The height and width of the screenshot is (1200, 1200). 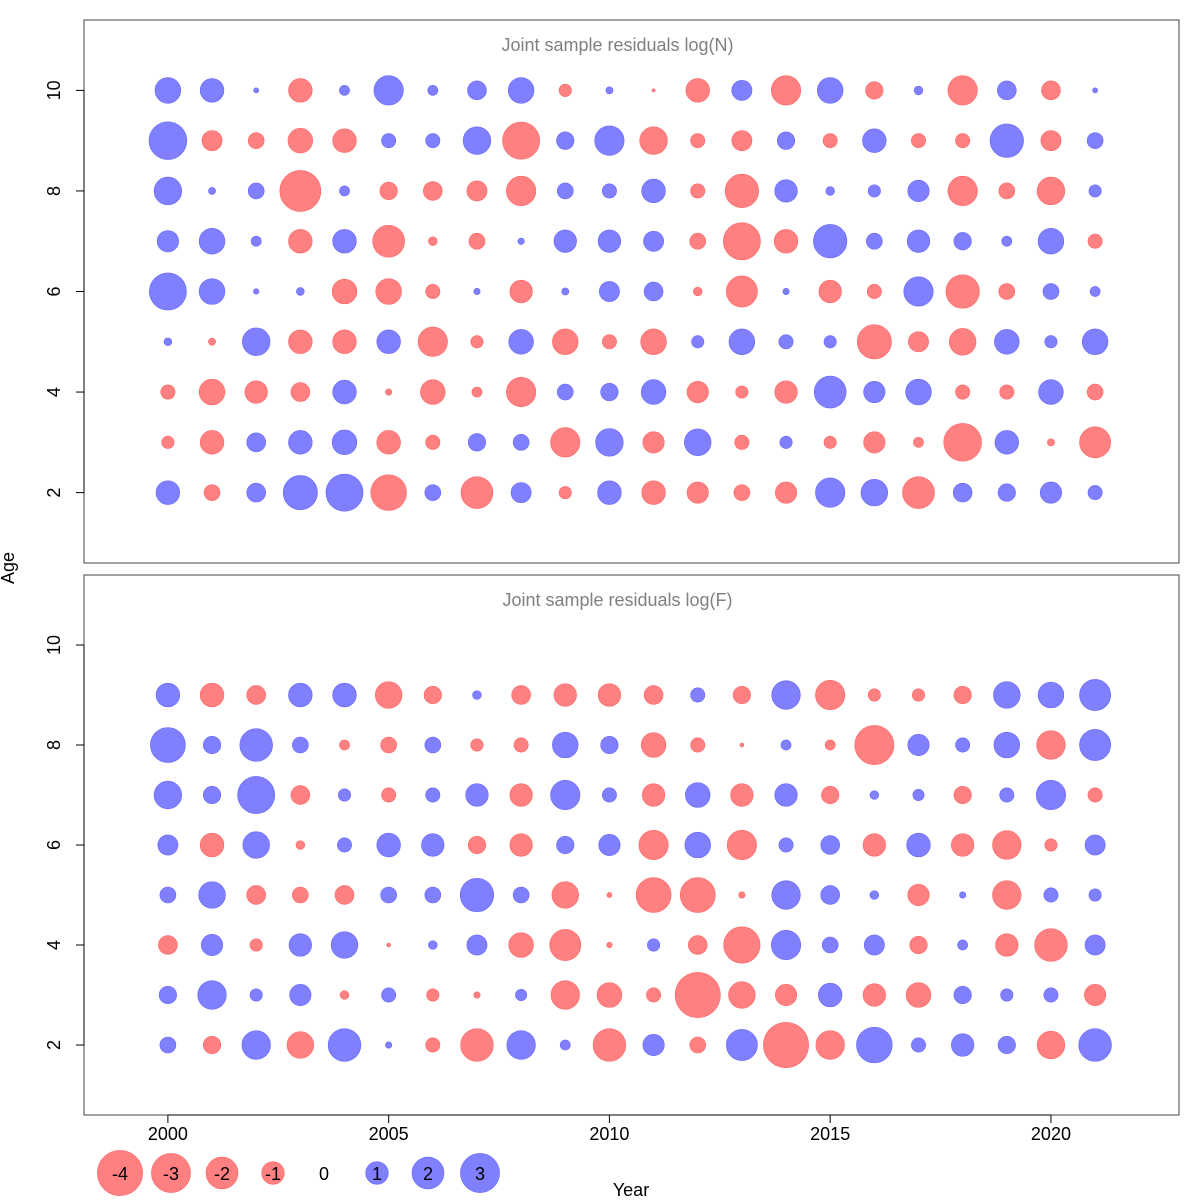 I want to click on x-tick-label: 2010, so click(x=609, y=1134).